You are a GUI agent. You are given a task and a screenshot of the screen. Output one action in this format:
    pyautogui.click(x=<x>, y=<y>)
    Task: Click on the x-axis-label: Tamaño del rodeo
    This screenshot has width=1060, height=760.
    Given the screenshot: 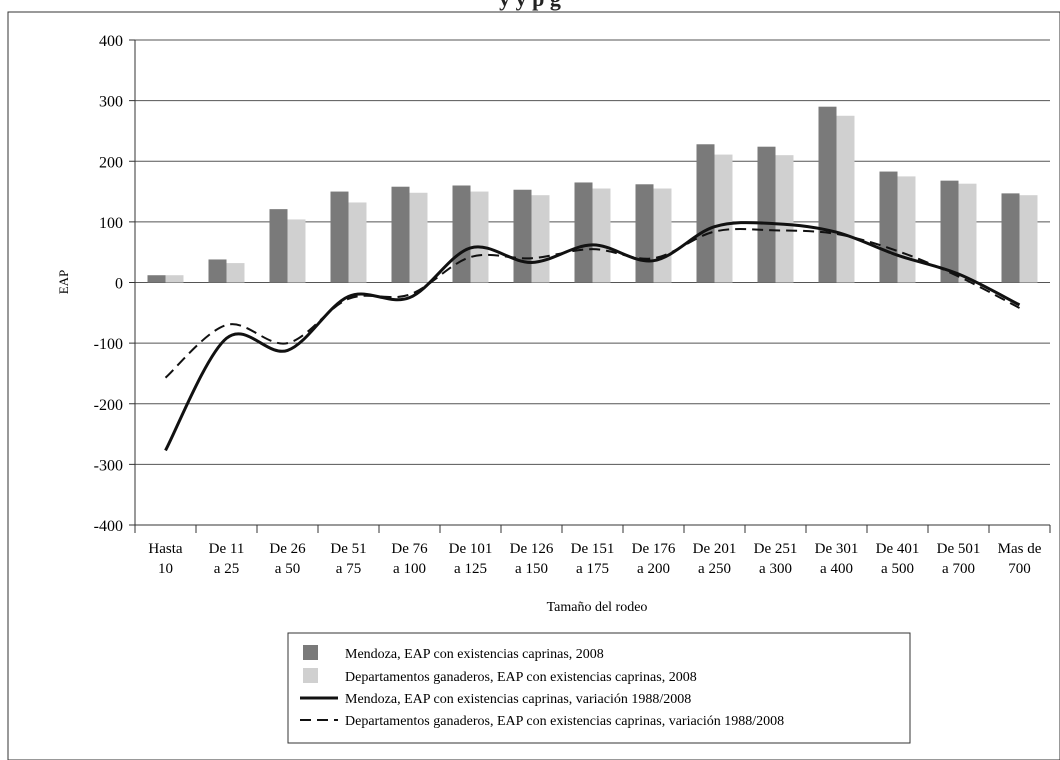 What is the action you would take?
    pyautogui.click(x=597, y=607)
    